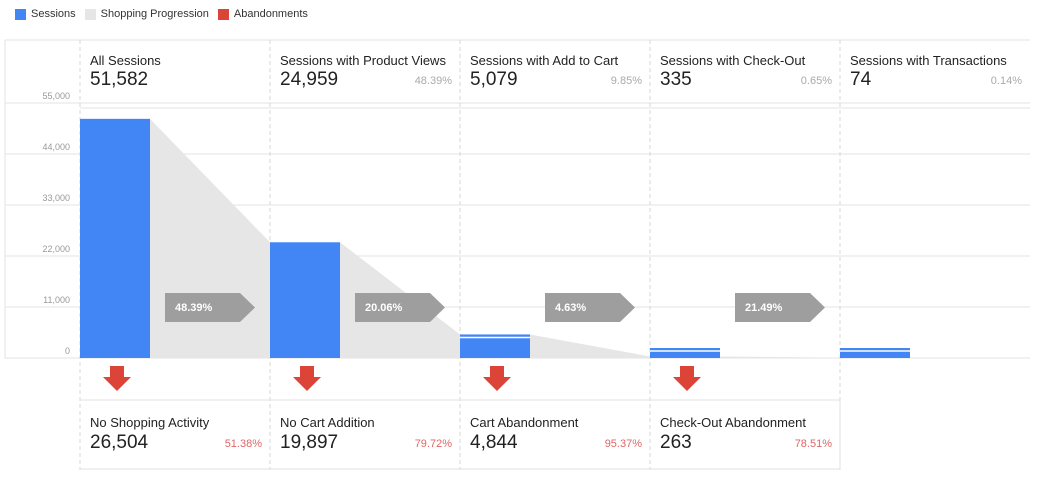 The image size is (1038, 477). Describe the element at coordinates (363, 60) in the screenshot. I see `stage-title: Sessions with Product Views` at that location.